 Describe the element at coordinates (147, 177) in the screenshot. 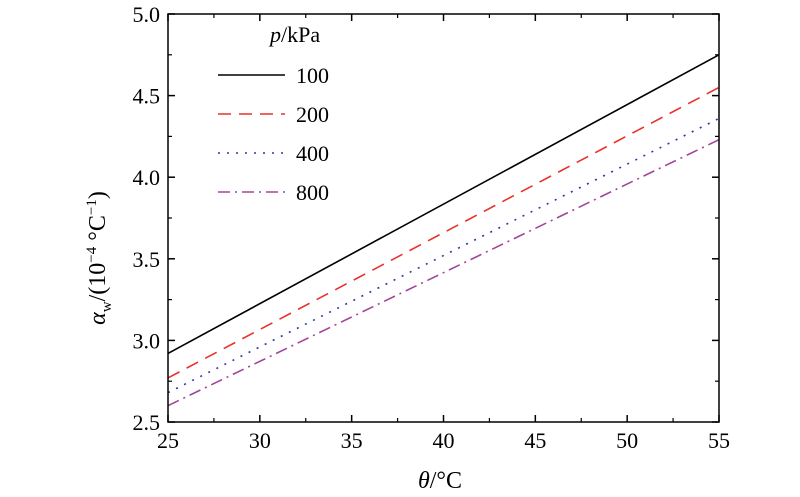

I see `y-tick-label: 4.0` at that location.